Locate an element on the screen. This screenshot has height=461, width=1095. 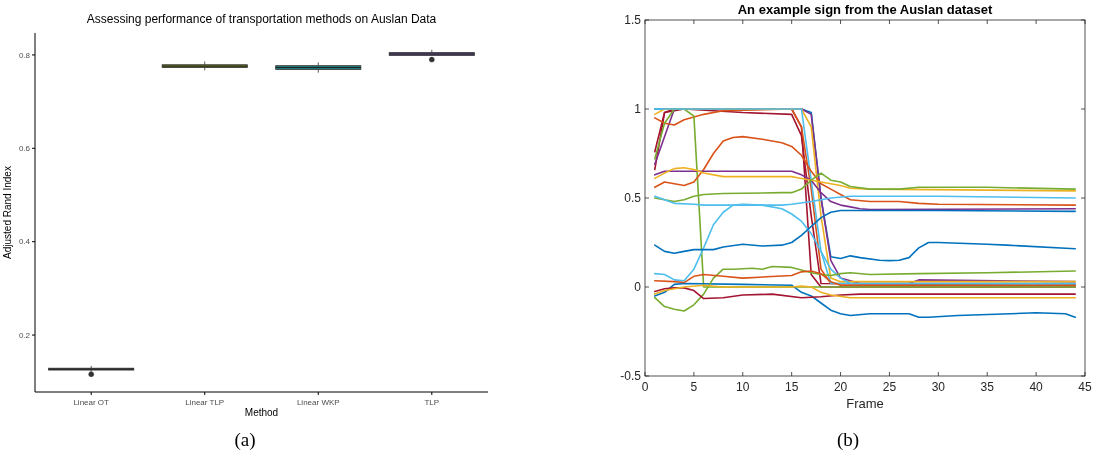
y-tick-label: 0.4 is located at coordinates (24, 242).